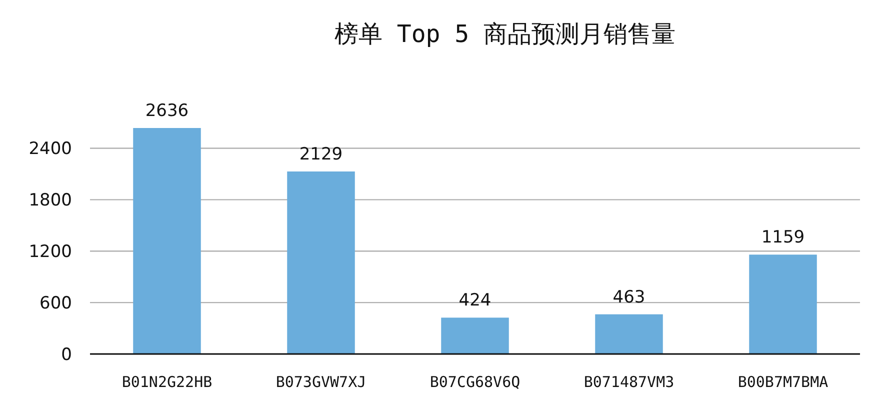 This screenshot has height=406, width=894. Describe the element at coordinates (629, 297) in the screenshot. I see `data-label: 463` at that location.